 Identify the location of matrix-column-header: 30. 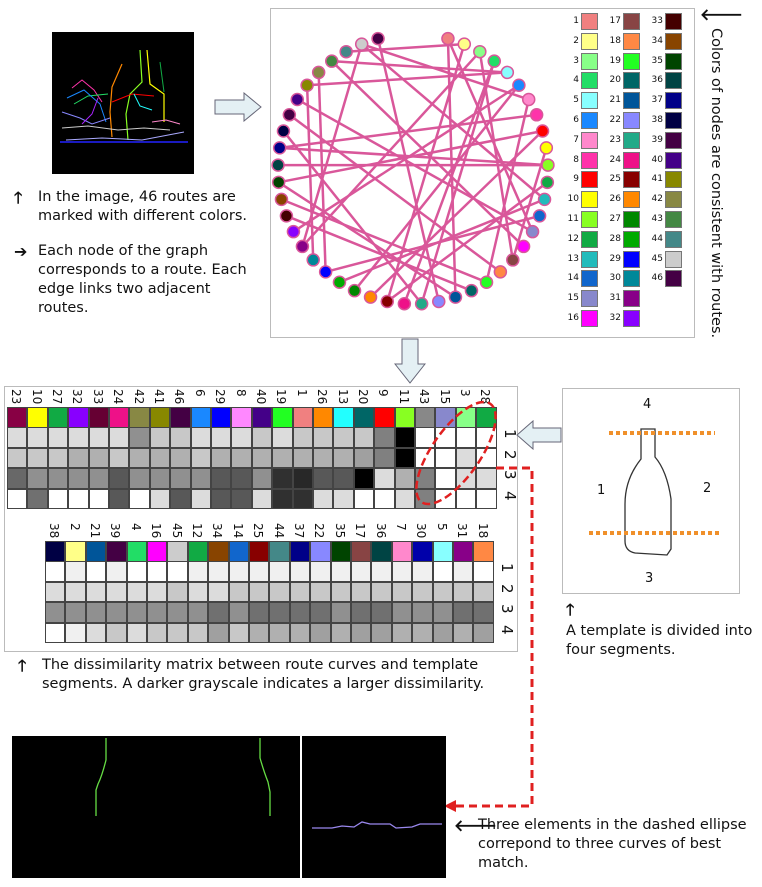
(421, 531).